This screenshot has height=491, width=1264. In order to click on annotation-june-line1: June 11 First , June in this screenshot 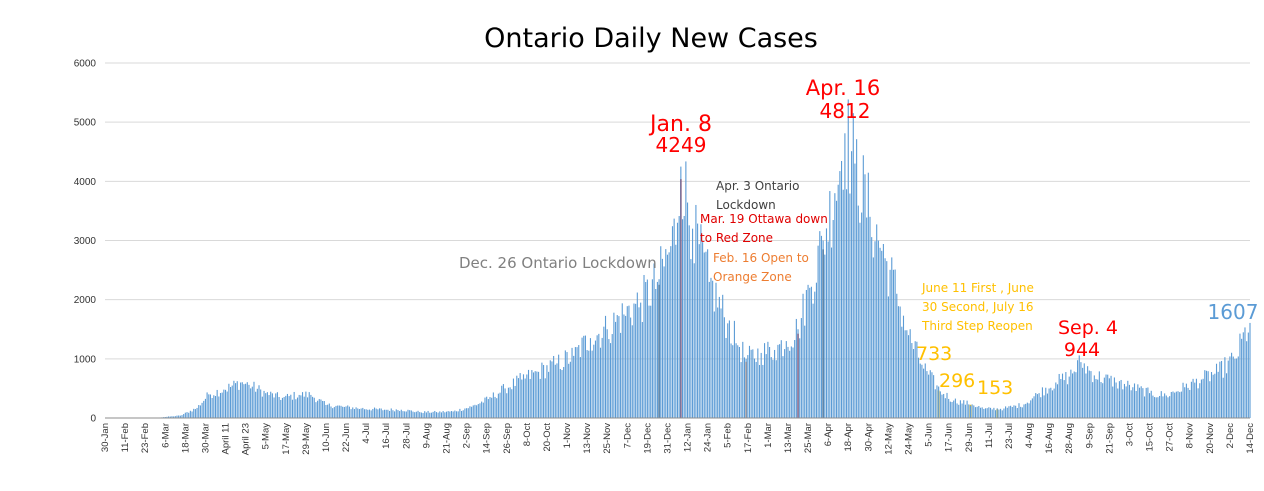, I will do `click(977, 288)`.